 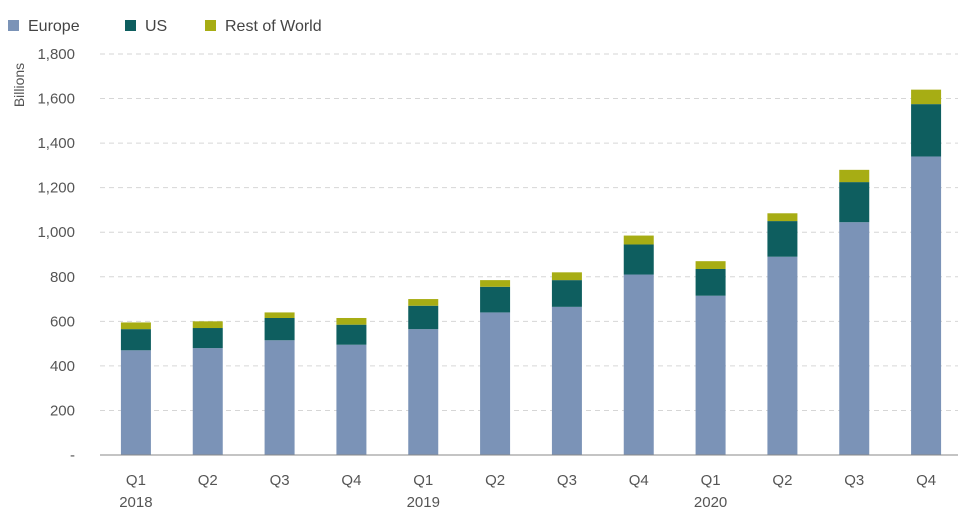 What do you see at coordinates (56, 54) in the screenshot?
I see `y-tick-label: 1,800` at bounding box center [56, 54].